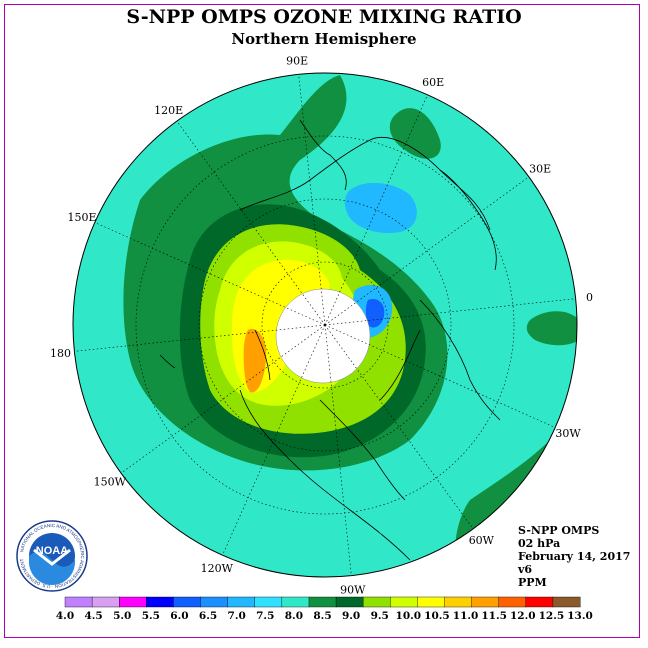  Describe the element at coordinates (262, 355) in the screenshot. I see `coastline-alaska` at that location.